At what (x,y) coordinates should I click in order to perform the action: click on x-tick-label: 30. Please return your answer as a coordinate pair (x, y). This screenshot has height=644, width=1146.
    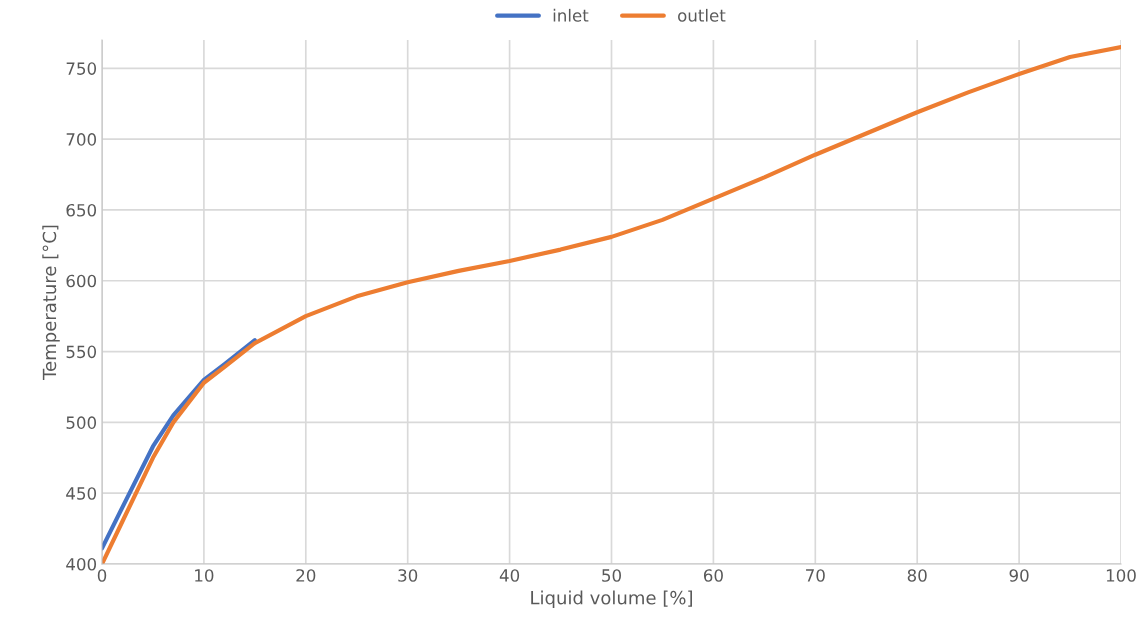
    Looking at the image, I should click on (408, 575).